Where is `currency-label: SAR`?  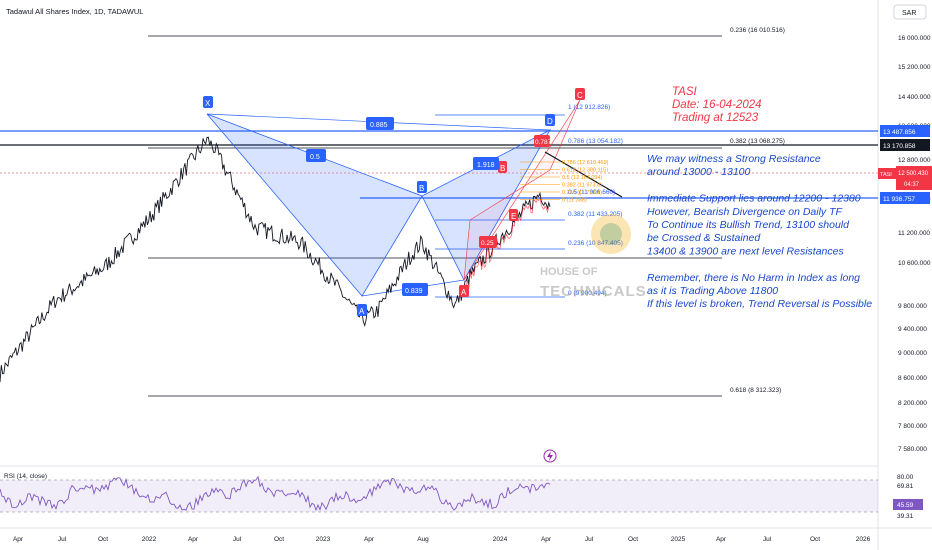 currency-label: SAR is located at coordinates (909, 13).